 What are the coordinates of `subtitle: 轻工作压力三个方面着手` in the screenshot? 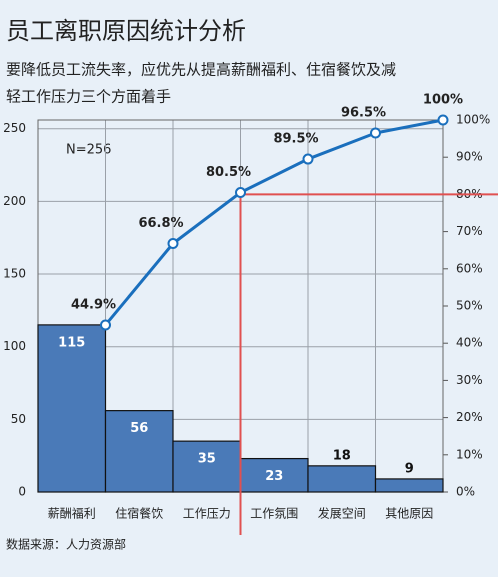 It's located at (88, 97).